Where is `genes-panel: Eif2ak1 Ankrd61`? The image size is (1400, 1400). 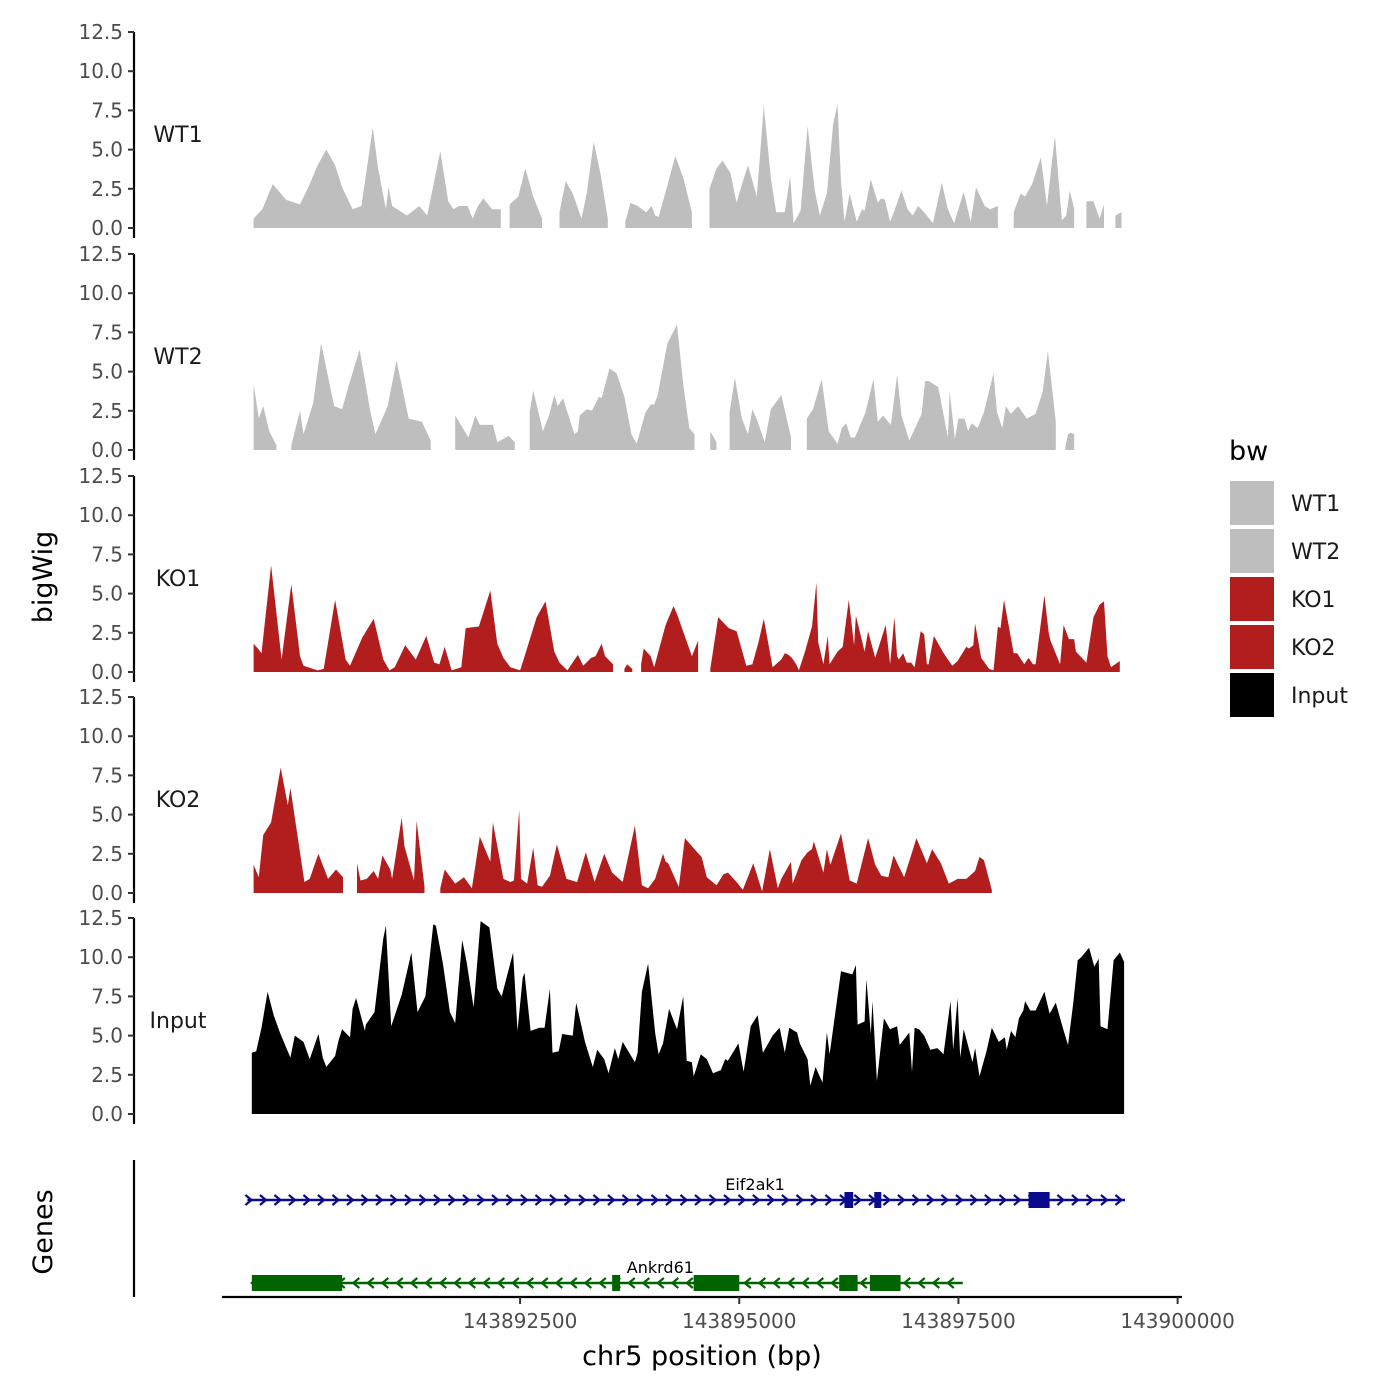 genes-panel: Eif2ak1 Ankrd61 is located at coordinates (629, 1228).